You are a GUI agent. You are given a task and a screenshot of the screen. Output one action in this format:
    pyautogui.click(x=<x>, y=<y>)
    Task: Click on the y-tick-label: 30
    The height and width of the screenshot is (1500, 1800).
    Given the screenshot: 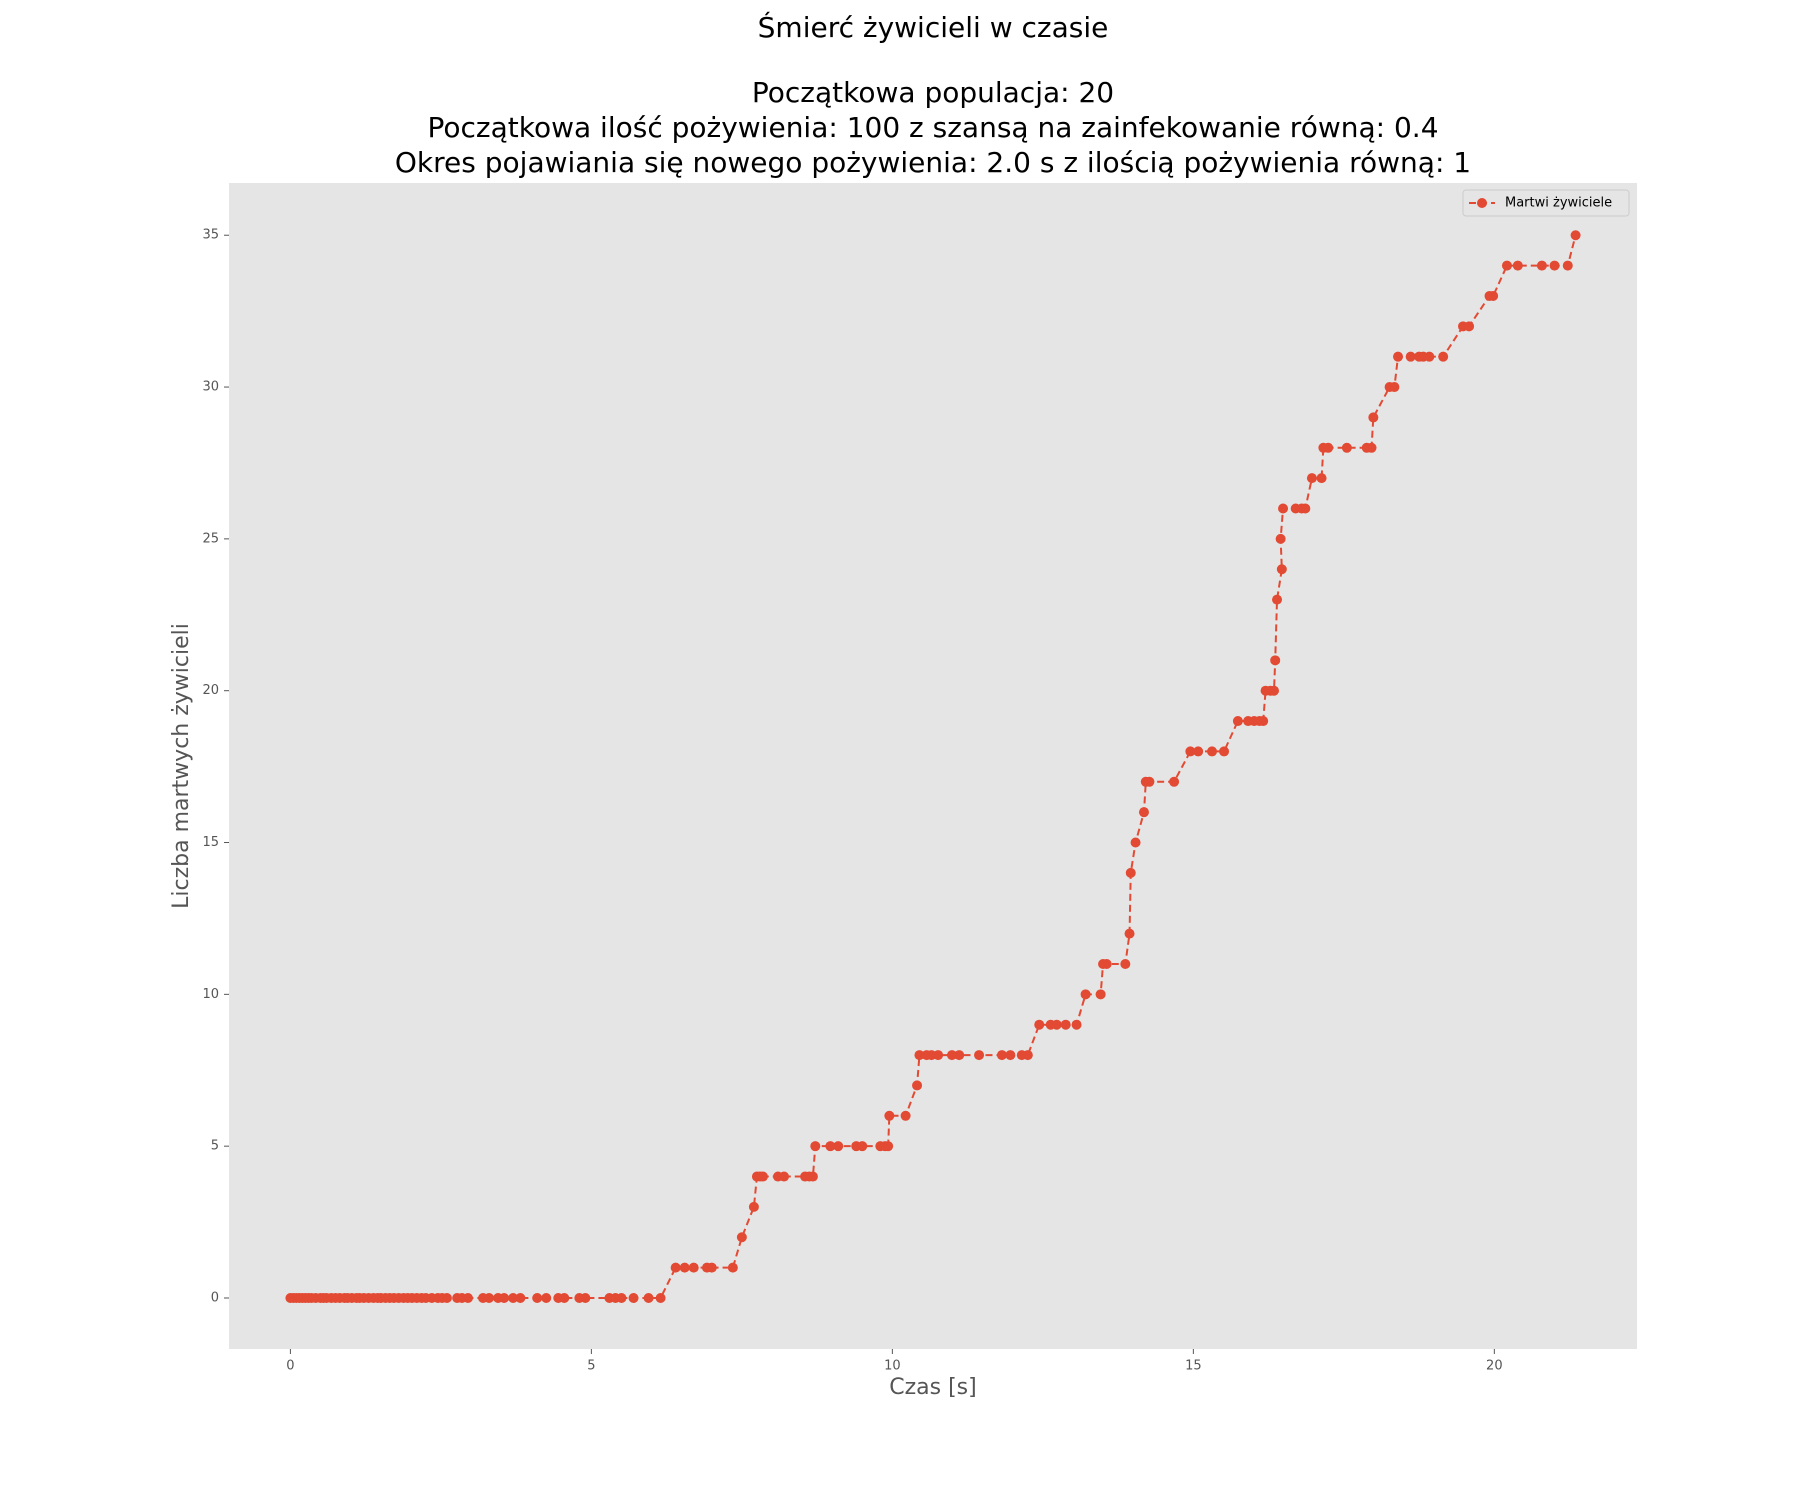 What is the action you would take?
    pyautogui.click(x=210, y=387)
    